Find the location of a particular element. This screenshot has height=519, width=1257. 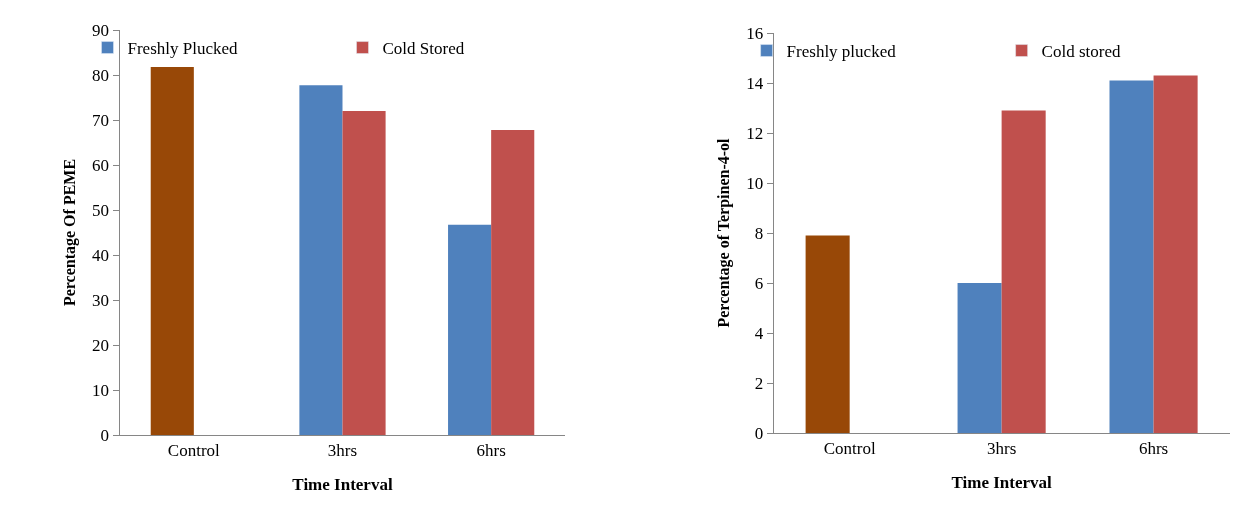

y-tick-label: 30 is located at coordinates (101, 300).